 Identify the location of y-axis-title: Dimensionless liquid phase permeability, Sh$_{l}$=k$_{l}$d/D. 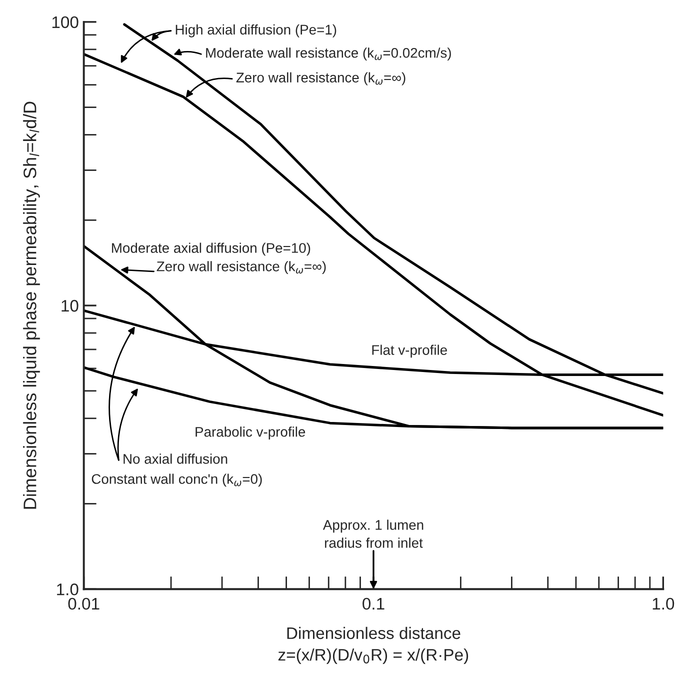
(31, 305).